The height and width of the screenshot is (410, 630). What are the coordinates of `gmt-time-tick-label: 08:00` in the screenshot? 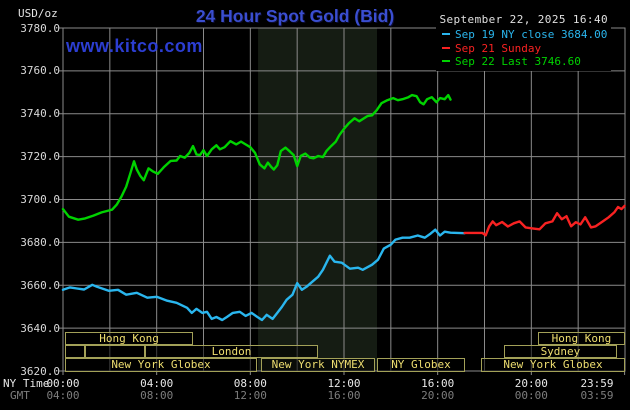 It's located at (157, 395).